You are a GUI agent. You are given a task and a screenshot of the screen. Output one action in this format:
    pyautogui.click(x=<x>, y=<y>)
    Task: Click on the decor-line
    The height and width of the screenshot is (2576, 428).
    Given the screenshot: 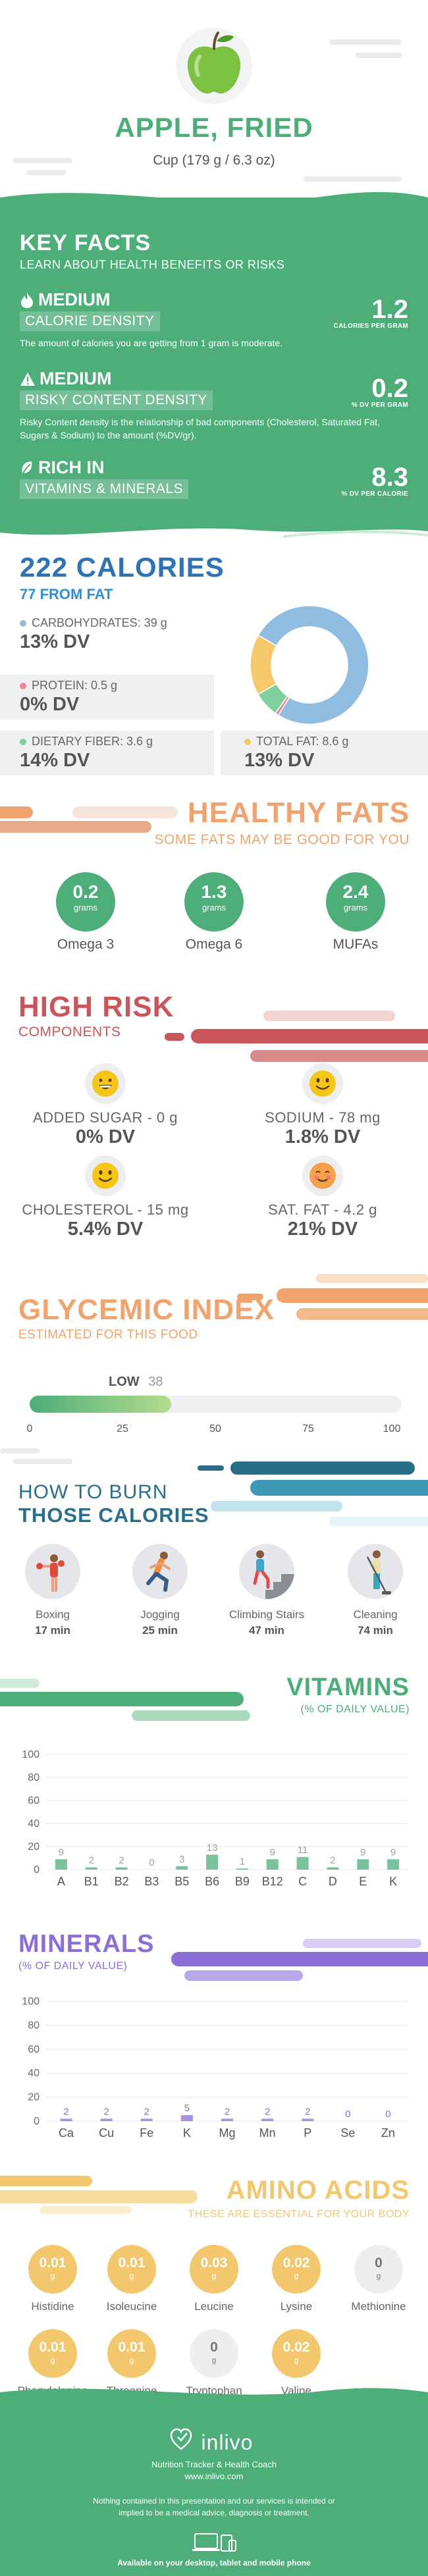 What is the action you would take?
    pyautogui.click(x=379, y=55)
    